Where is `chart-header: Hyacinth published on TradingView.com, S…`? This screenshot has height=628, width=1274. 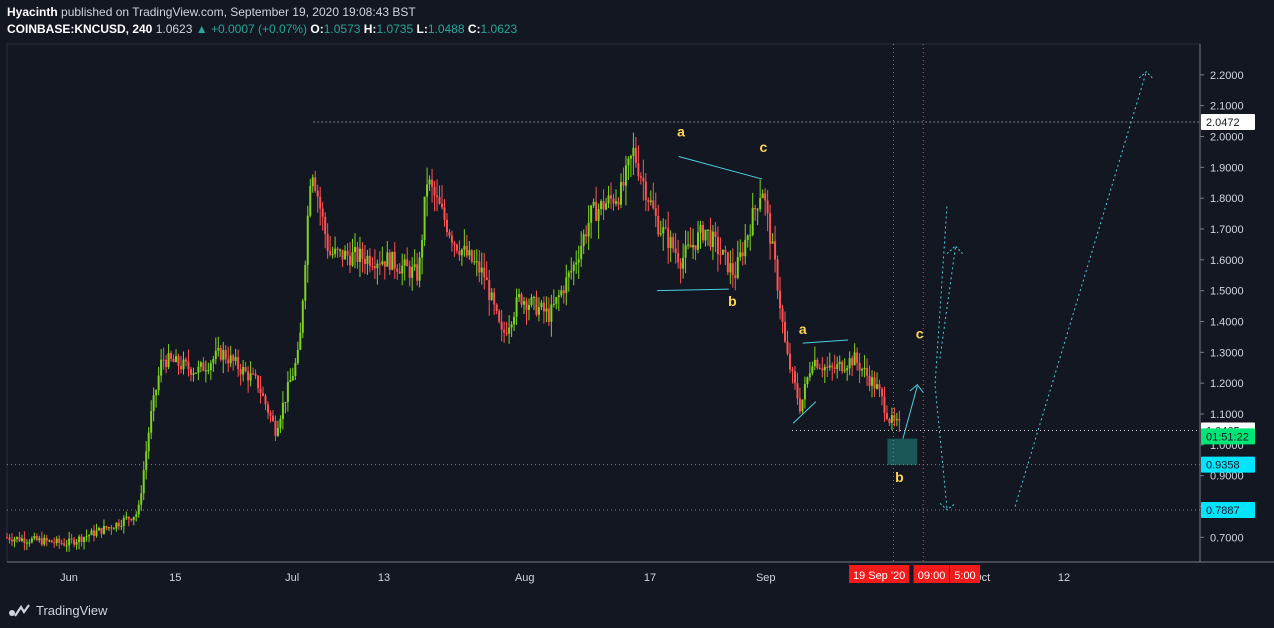
chart-header: Hyacinth published on TradingView.com, S… is located at coordinates (637, 20).